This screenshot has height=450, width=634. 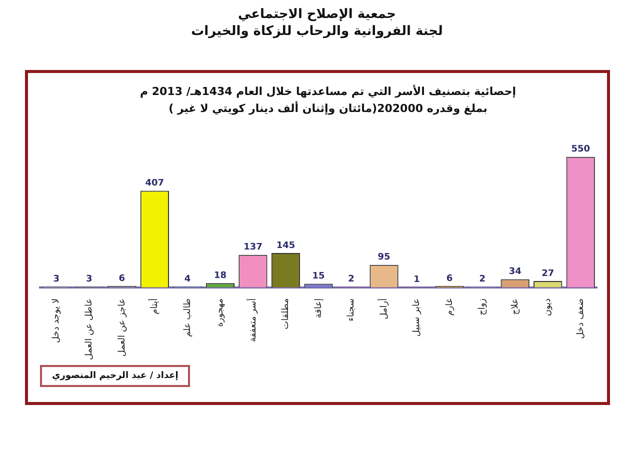 I want to click on x-tick-label: أسر متعففة, so click(x=252, y=320).